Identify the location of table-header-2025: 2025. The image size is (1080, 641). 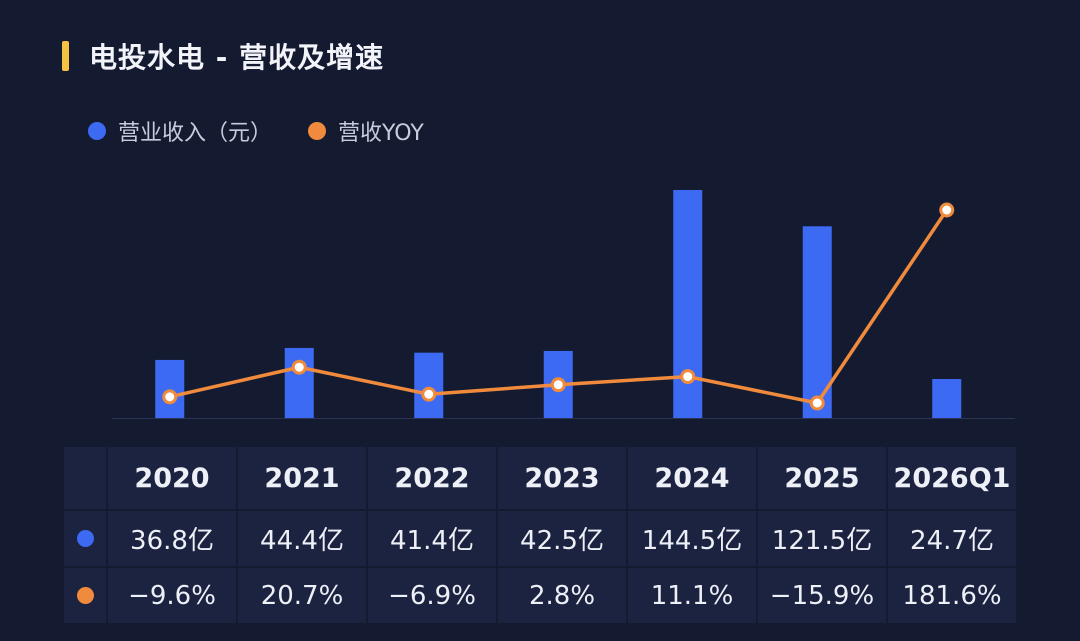
(822, 478).